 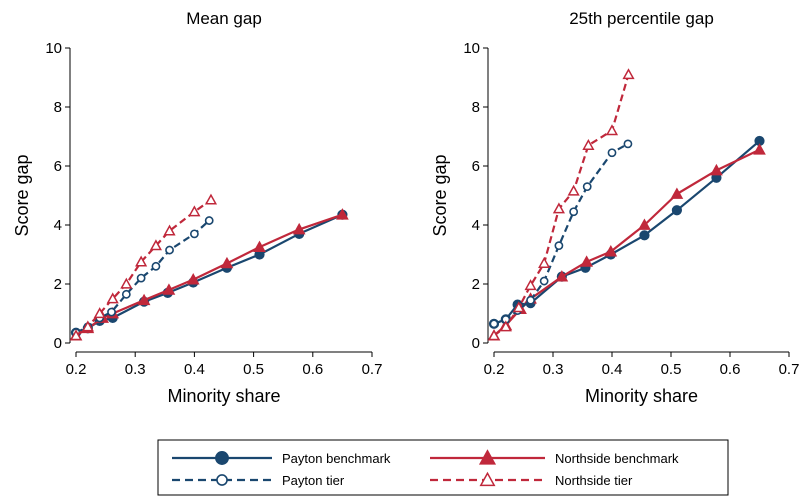 I want to click on legend-payton-benchmark-marker, so click(x=222, y=458).